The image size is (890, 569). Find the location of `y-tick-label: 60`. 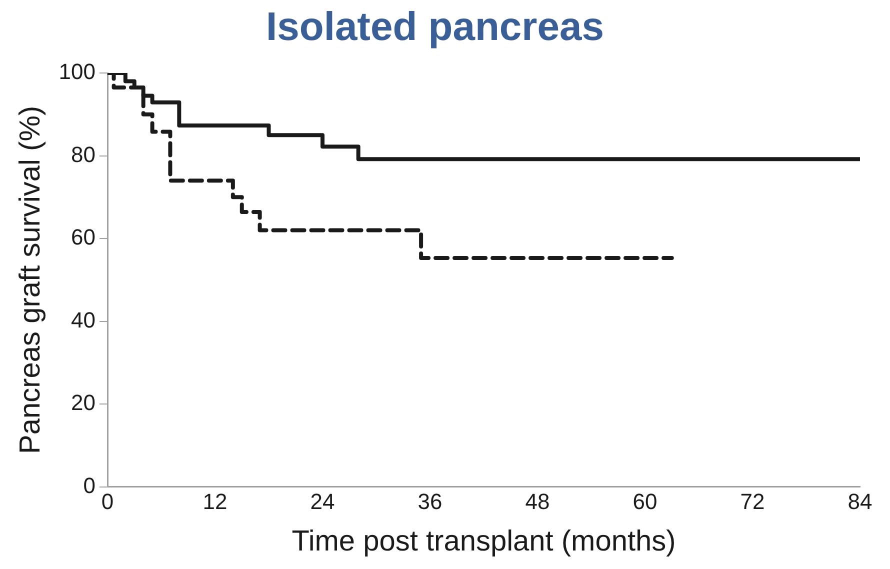

y-tick-label: 60 is located at coordinates (83, 237).